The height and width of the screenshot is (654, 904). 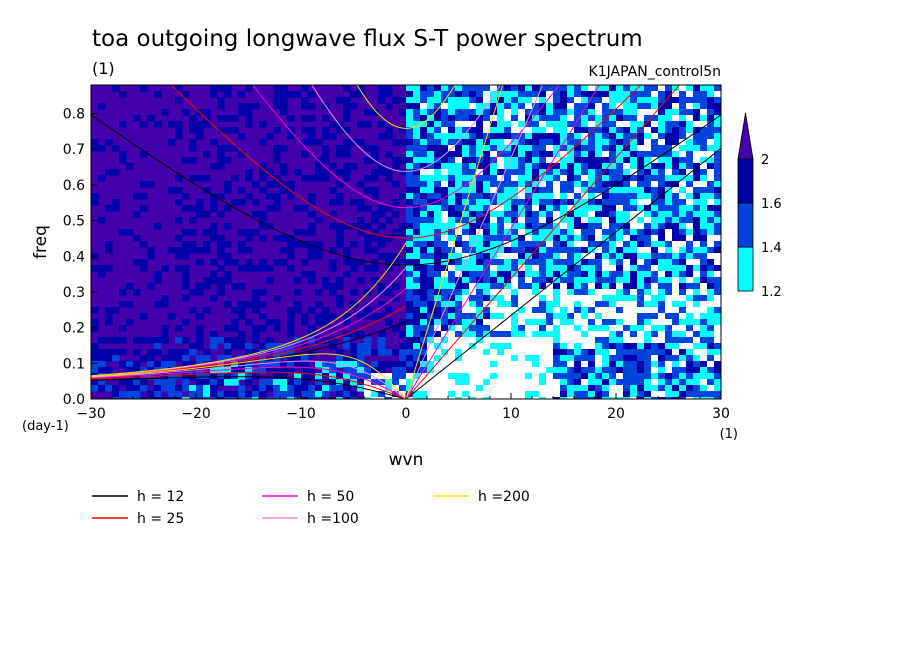 What do you see at coordinates (729, 434) in the screenshot?
I see `x-axis-unit: (1)` at bounding box center [729, 434].